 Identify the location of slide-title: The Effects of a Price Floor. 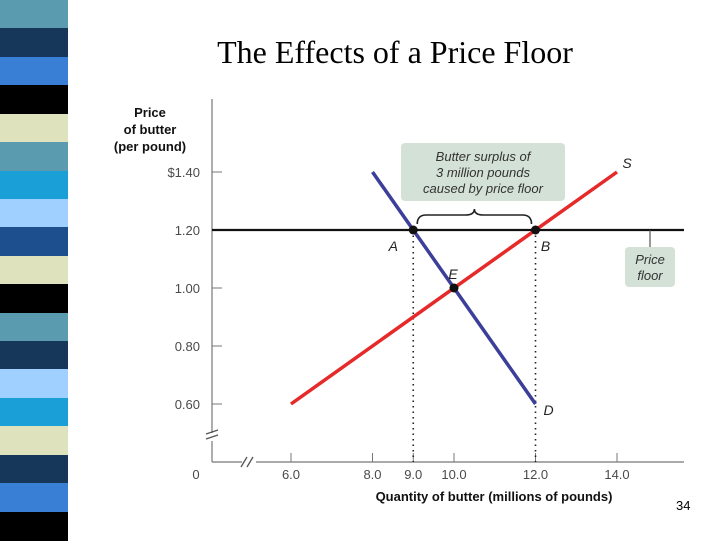
(395, 52).